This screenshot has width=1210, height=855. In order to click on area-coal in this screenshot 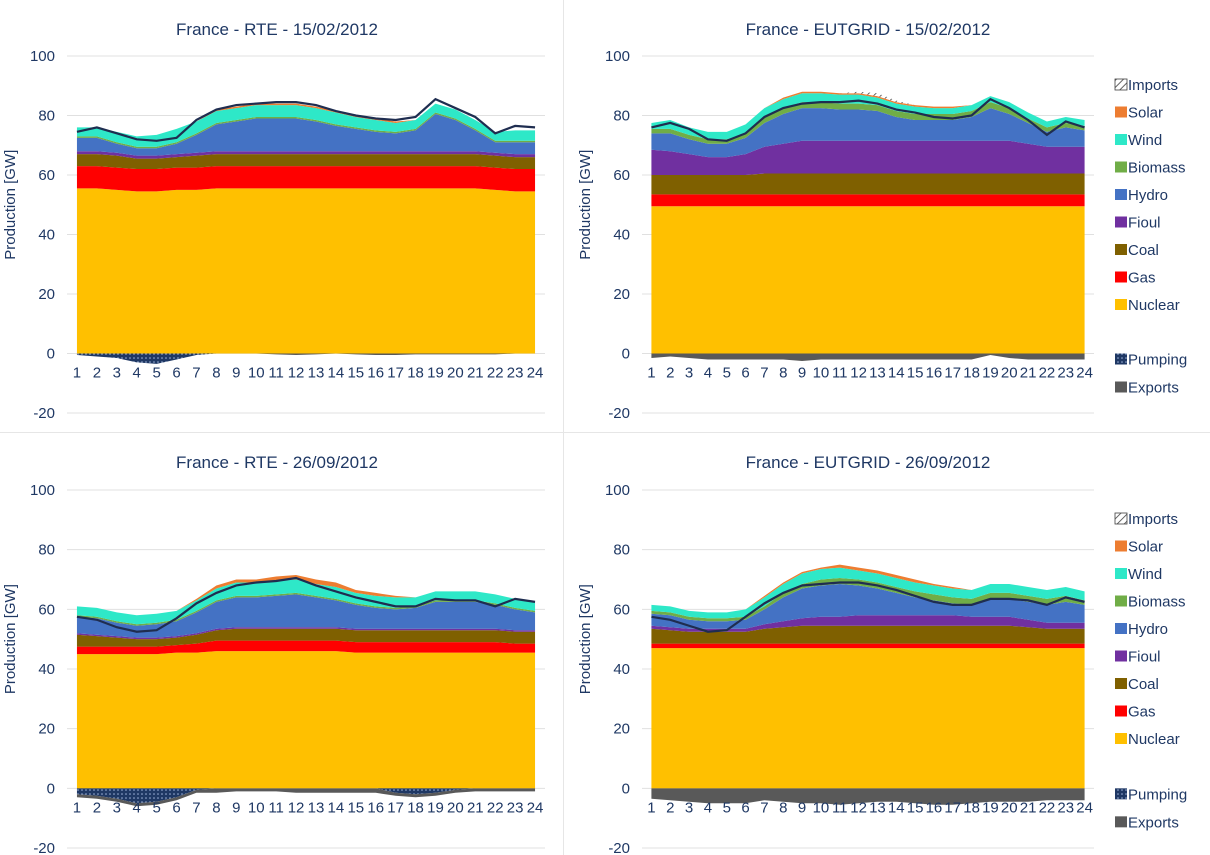, I will do `click(306, 637)`.